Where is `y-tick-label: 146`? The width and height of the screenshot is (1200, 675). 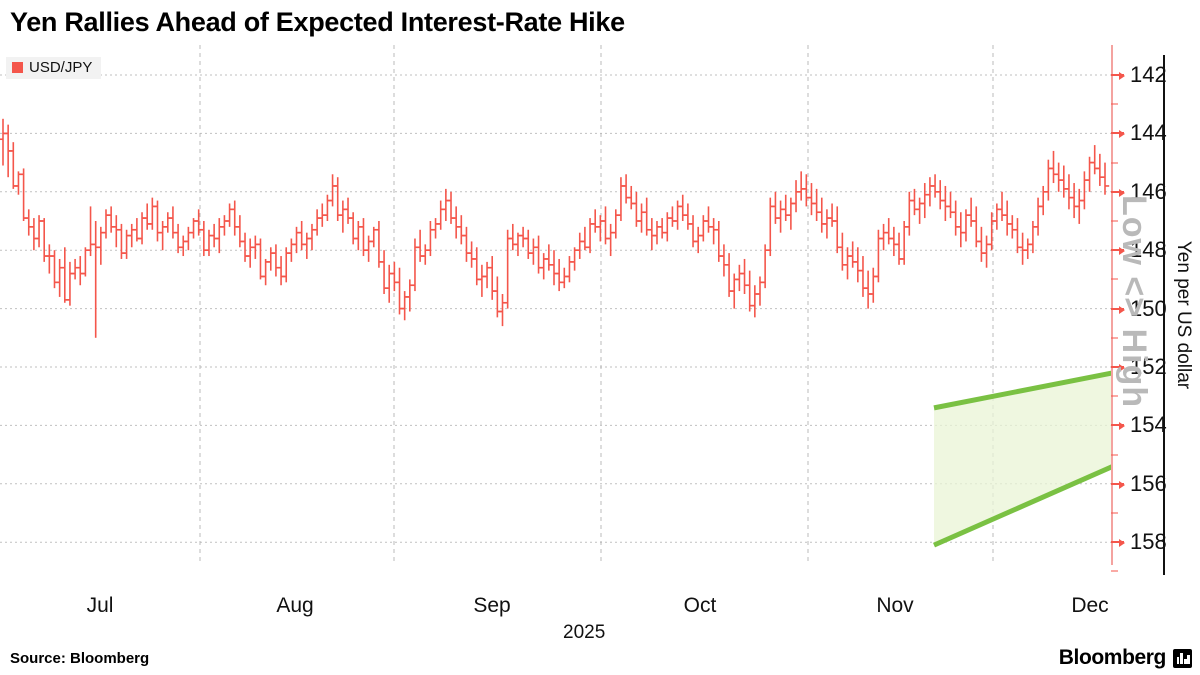
y-tick-label: 146 is located at coordinates (1148, 191).